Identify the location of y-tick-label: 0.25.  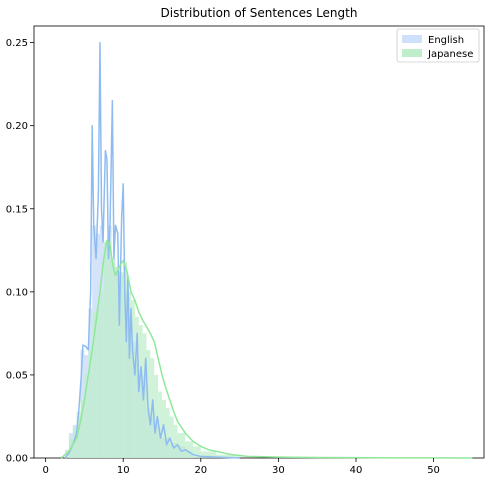
(17, 43).